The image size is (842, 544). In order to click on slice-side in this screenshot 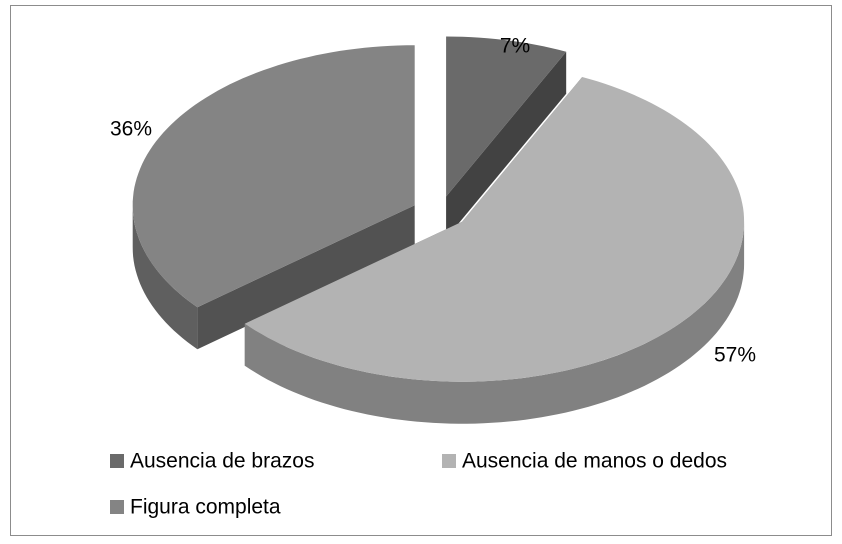, I will do `click(165, 277)`.